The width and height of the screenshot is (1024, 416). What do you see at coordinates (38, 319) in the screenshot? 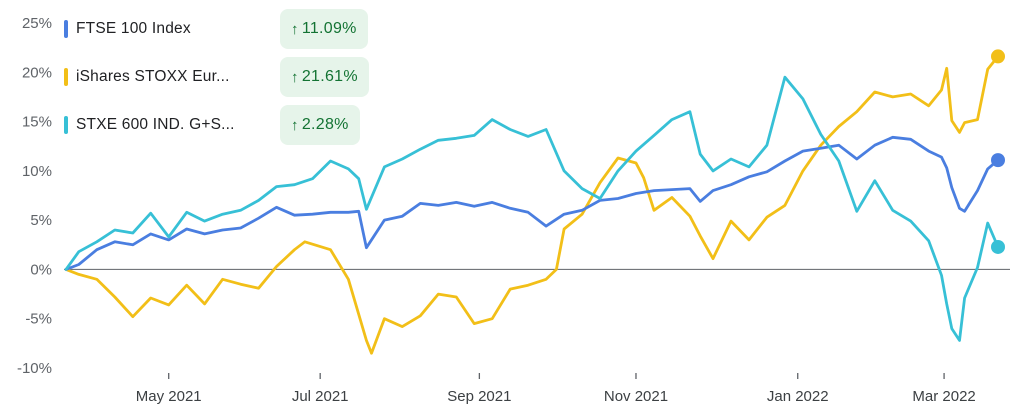
I see `y-tick-label: -5%` at bounding box center [38, 319].